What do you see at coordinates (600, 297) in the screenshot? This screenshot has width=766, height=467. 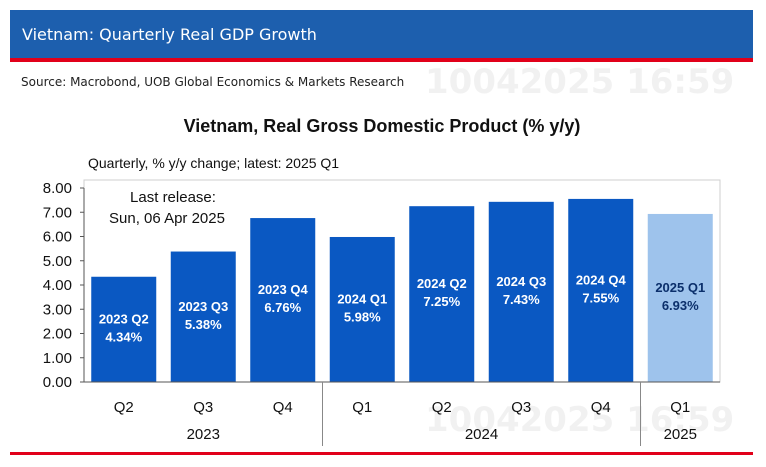 I see `bar-value-label: 7.55%` at bounding box center [600, 297].